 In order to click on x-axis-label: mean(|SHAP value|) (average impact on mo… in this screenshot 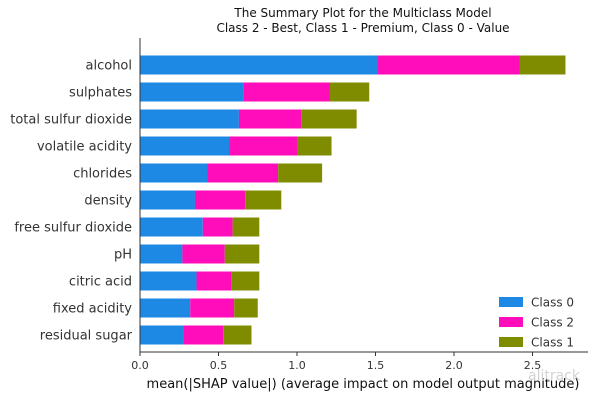, I will do `click(363, 384)`.